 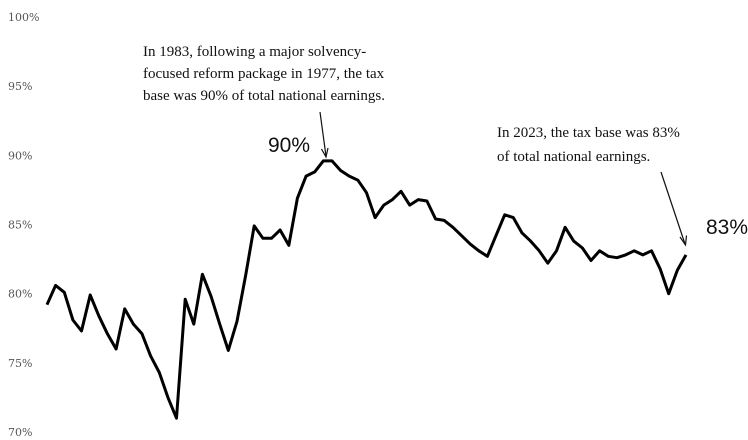 What do you see at coordinates (20, 294) in the screenshot?
I see `y-tick-label: 80%` at bounding box center [20, 294].